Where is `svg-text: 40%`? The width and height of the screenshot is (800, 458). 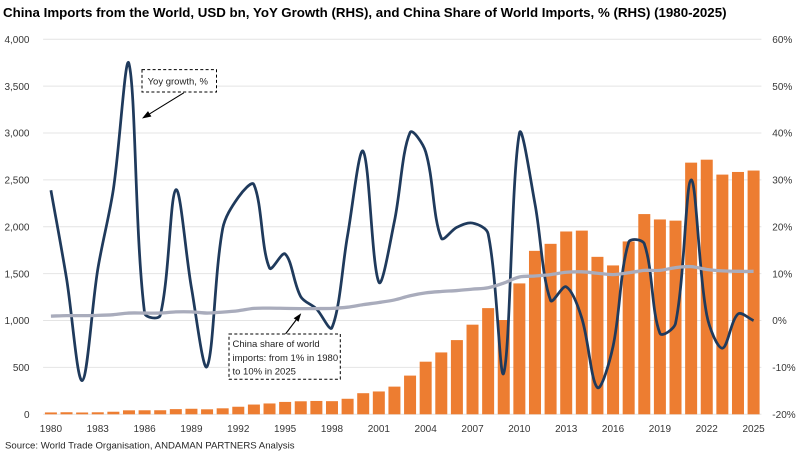
svg-text: 40% is located at coordinates (782, 134).